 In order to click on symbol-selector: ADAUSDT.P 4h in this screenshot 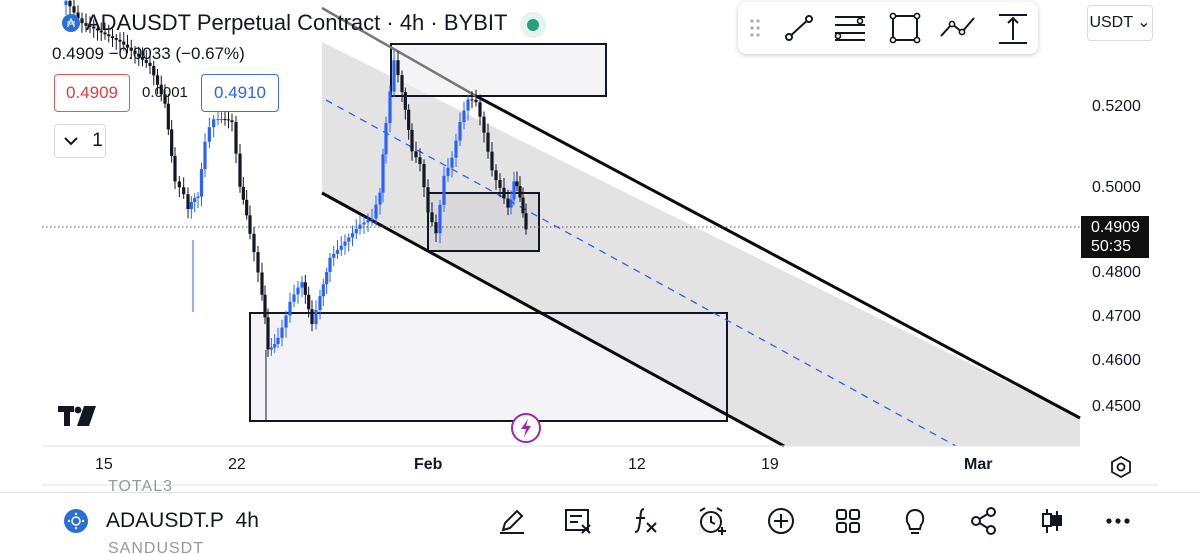, I will do `click(182, 521)`.